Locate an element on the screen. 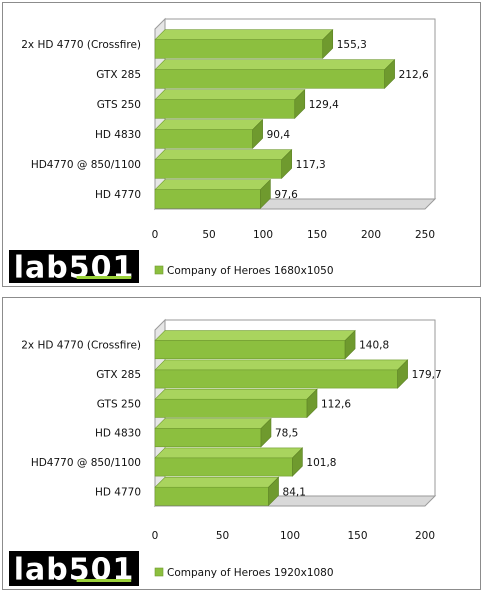 This screenshot has height=592, width=485. data-label: 97,6 is located at coordinates (286, 195).